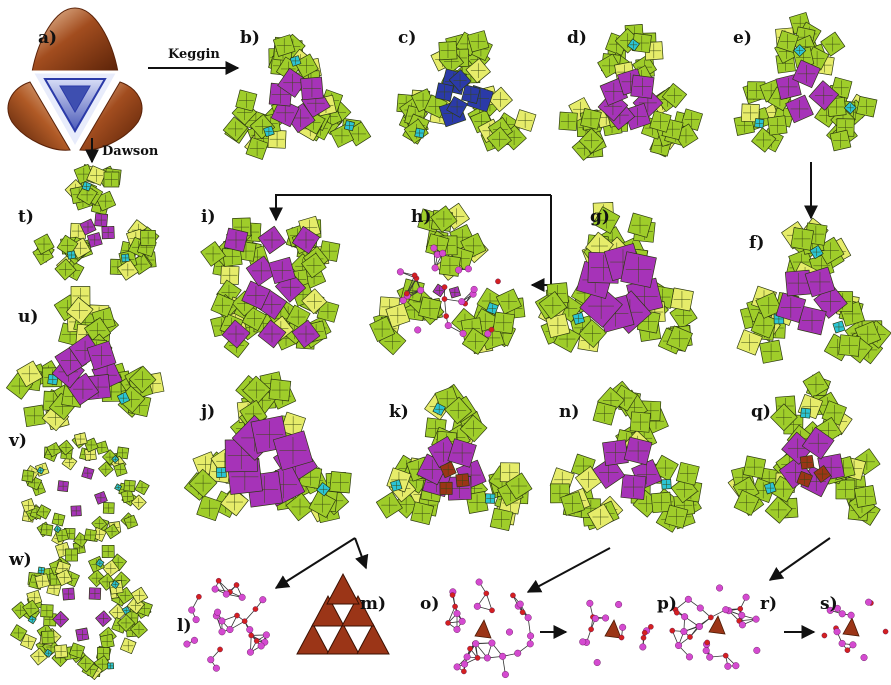 The width and height of the screenshot is (891, 685). Describe the element at coordinates (271, 287) in the screenshot. I see `cluster-i-apexes` at that location.